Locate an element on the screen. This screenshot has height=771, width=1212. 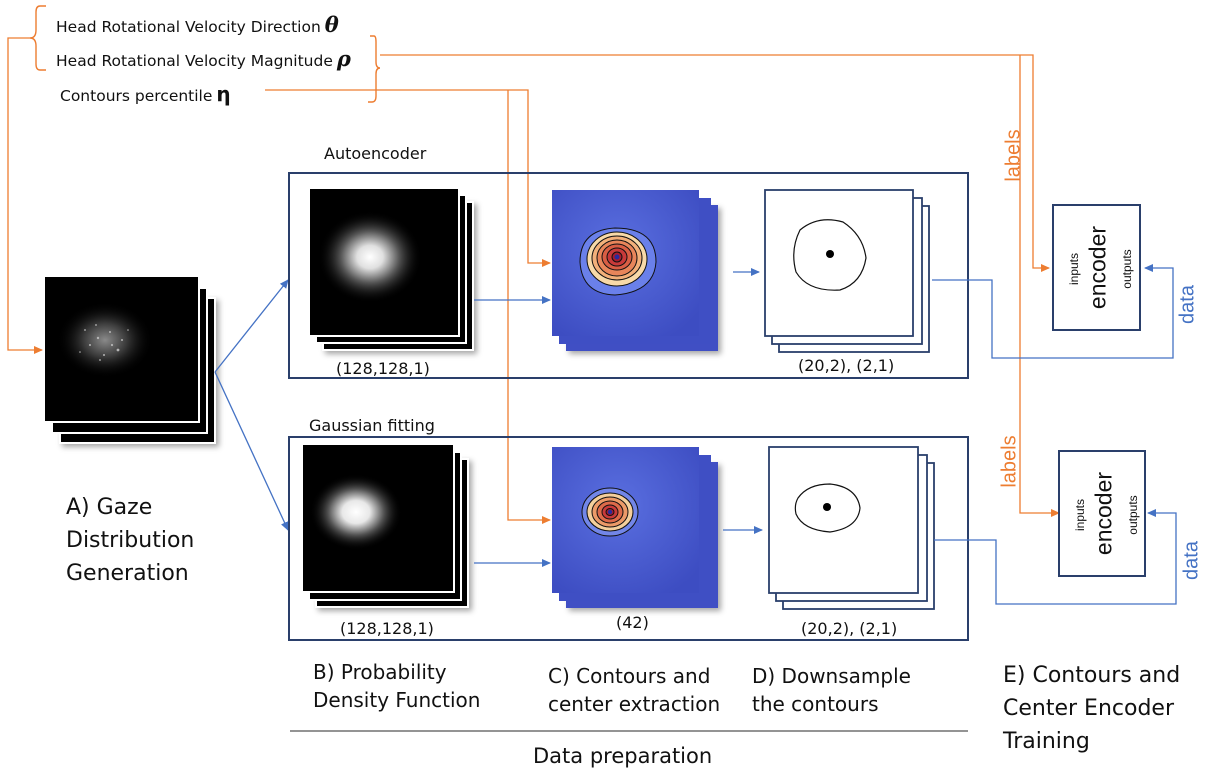
gaze-distribution-stack is located at coordinates (129, 359).